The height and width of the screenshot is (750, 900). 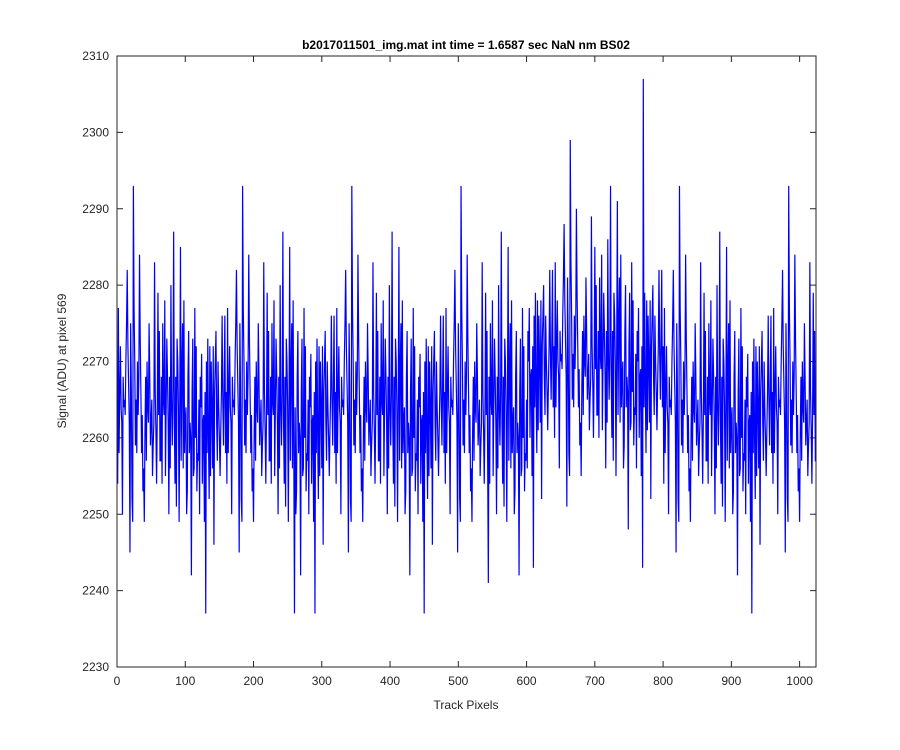 I want to click on x-axis-label: Track Pixels, so click(x=466, y=705).